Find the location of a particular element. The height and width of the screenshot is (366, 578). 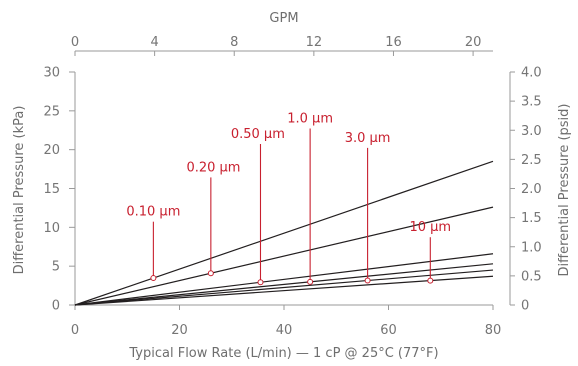

y2-tick-label: 3.5 is located at coordinates (531, 102).